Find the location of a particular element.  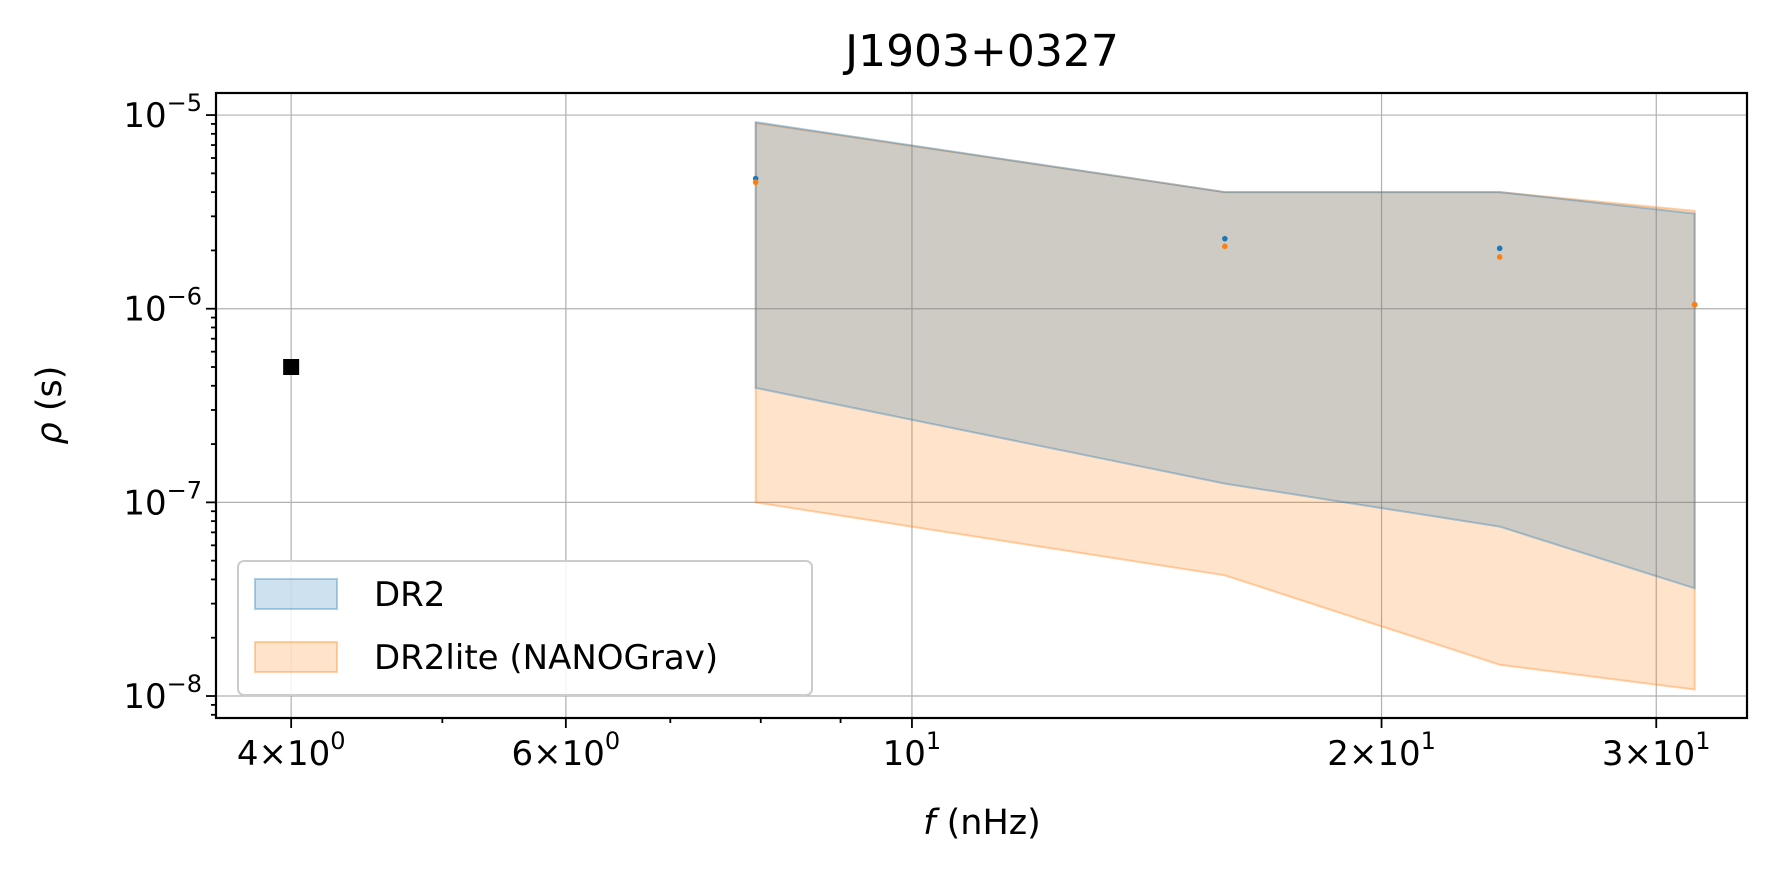

legend-box is located at coordinates (525, 628).